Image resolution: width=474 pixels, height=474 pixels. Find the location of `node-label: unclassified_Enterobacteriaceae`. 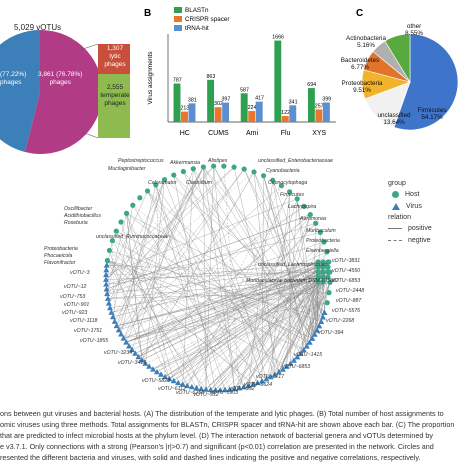

node-label: unclassified_Enterobacteriaceae is located at coordinates (295, 161).